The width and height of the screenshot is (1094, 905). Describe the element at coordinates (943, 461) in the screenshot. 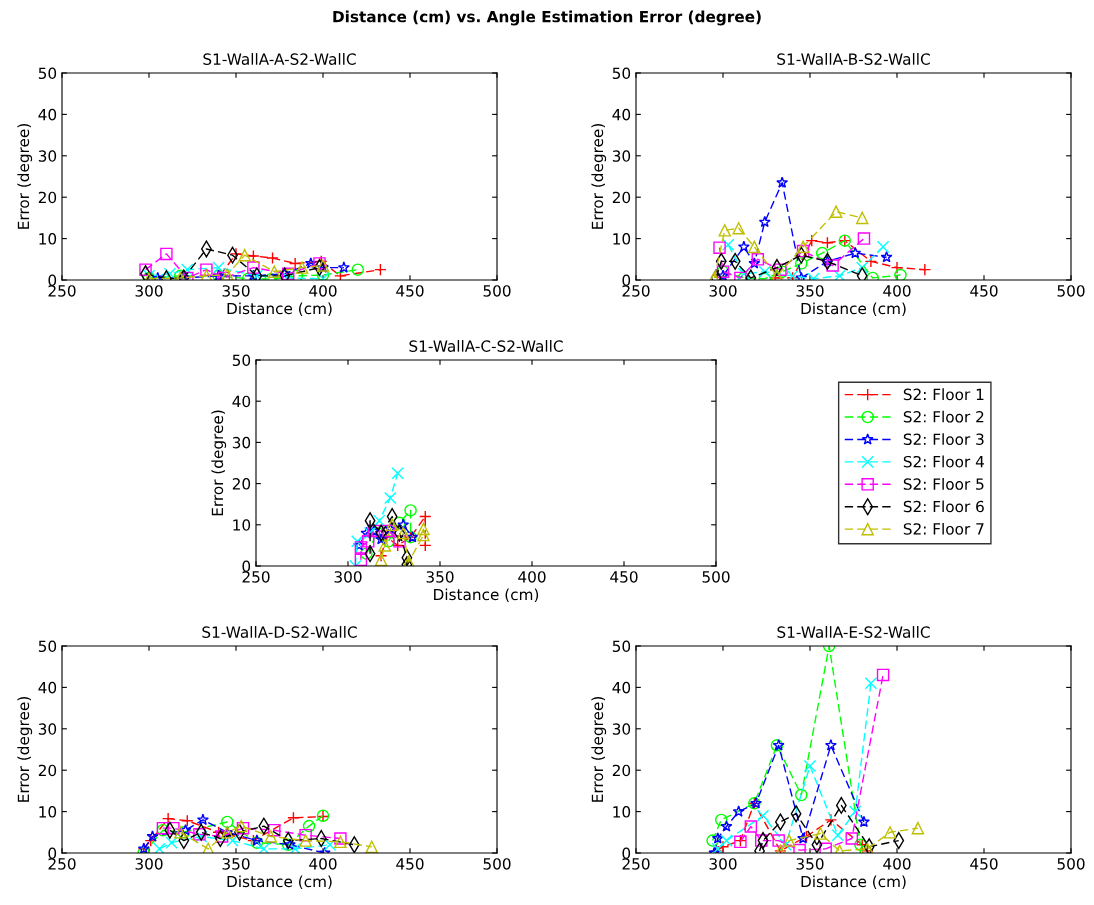

I see `legend-label: S2: Floor 4` at that location.